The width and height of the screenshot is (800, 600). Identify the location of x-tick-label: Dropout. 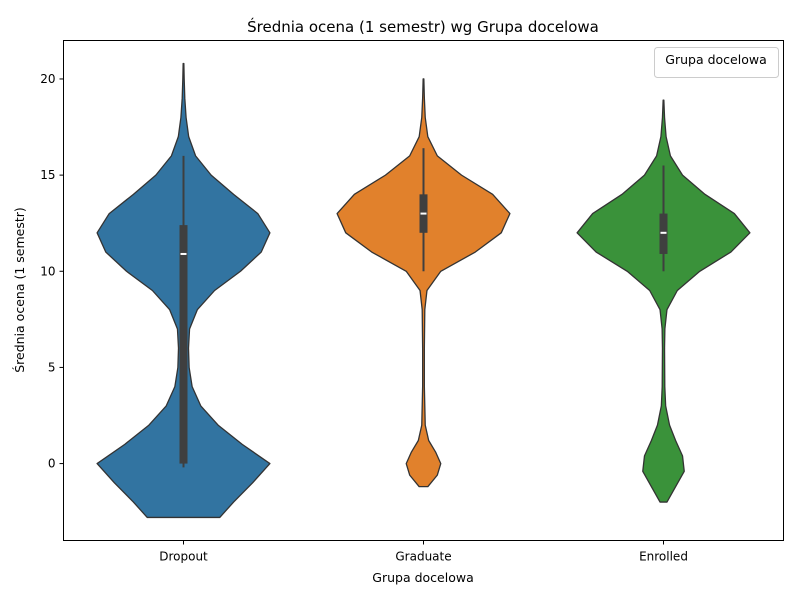
(183, 557).